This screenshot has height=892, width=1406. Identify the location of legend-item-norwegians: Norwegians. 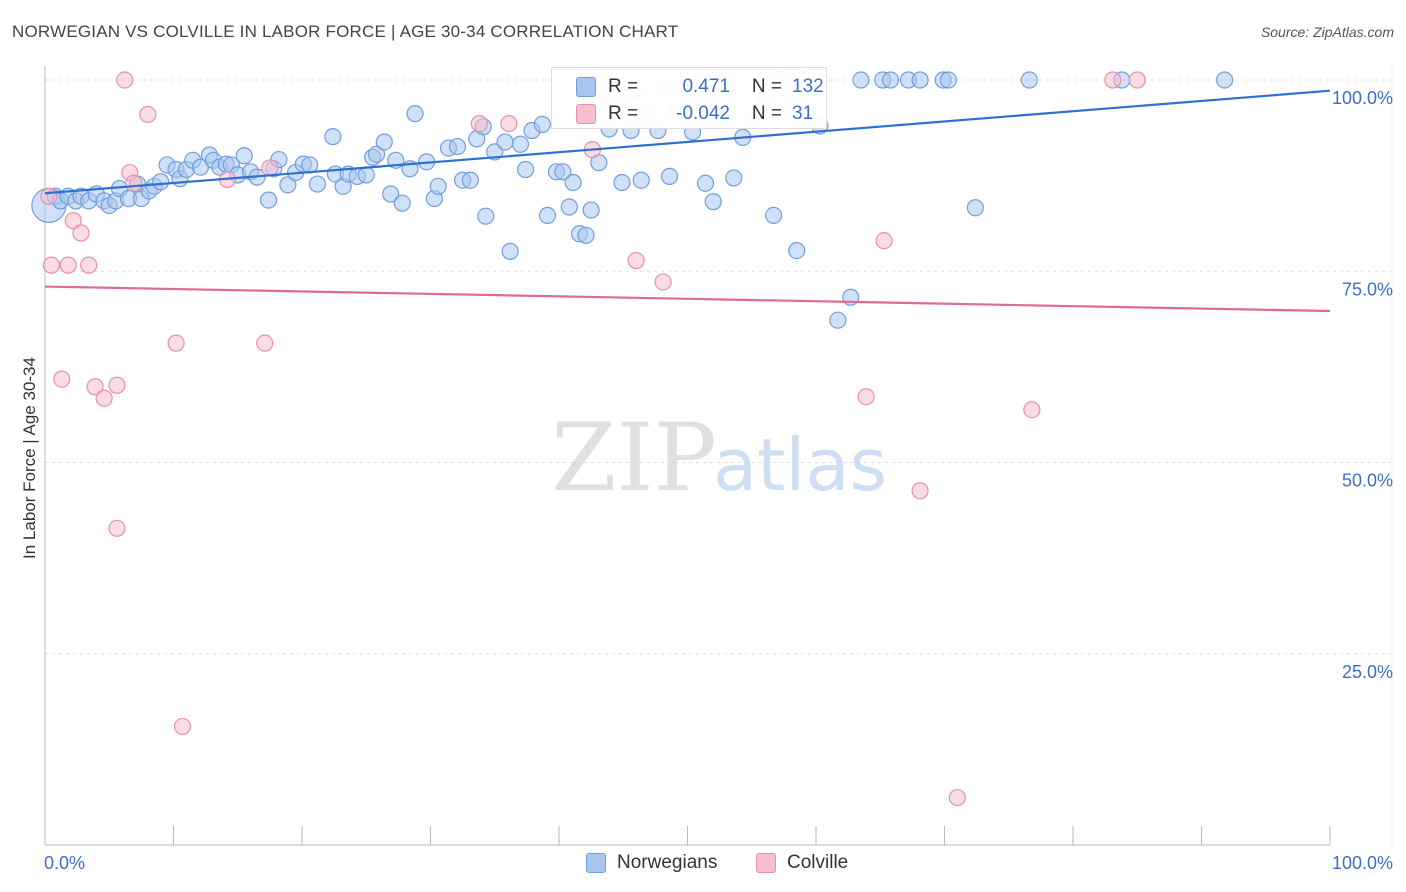
(651, 863).